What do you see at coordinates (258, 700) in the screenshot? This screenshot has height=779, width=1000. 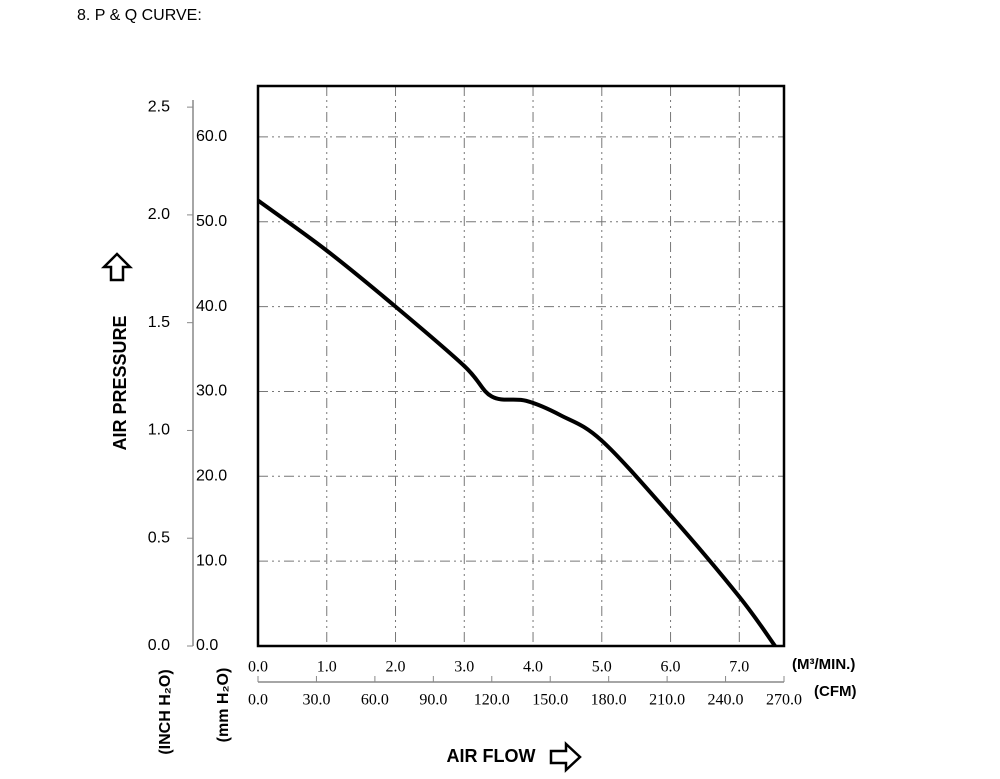 I see `x2-tick-label: 0.0` at bounding box center [258, 700].